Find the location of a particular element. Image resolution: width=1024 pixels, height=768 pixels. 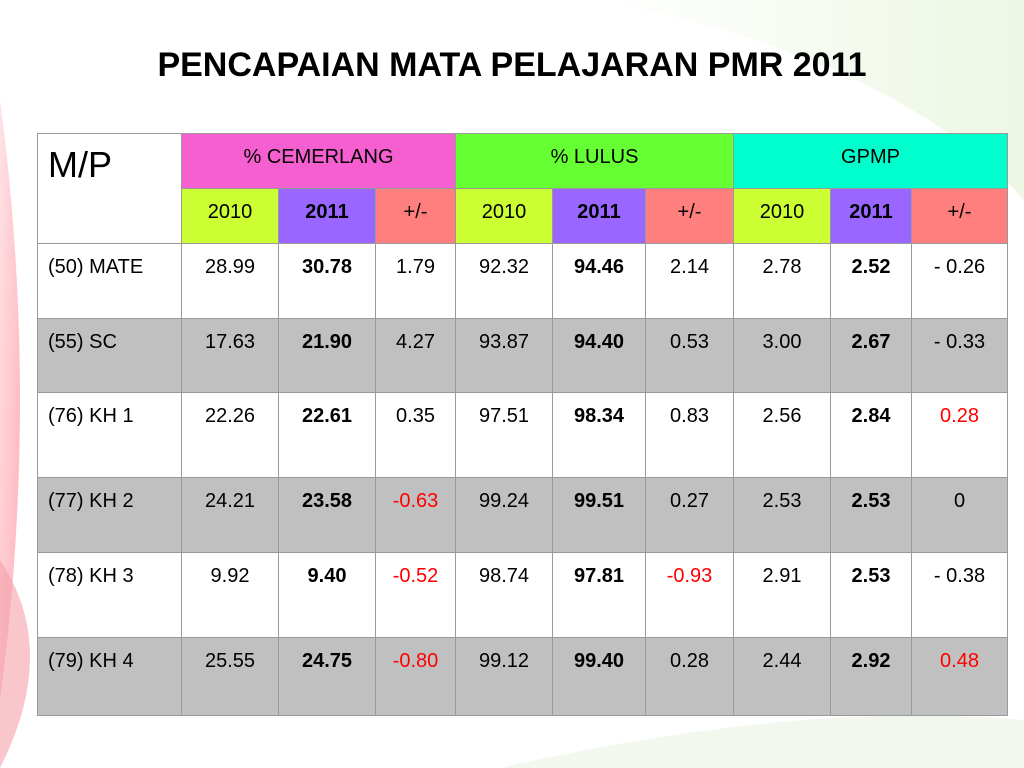

data-cell: 93.87 is located at coordinates (504, 355).